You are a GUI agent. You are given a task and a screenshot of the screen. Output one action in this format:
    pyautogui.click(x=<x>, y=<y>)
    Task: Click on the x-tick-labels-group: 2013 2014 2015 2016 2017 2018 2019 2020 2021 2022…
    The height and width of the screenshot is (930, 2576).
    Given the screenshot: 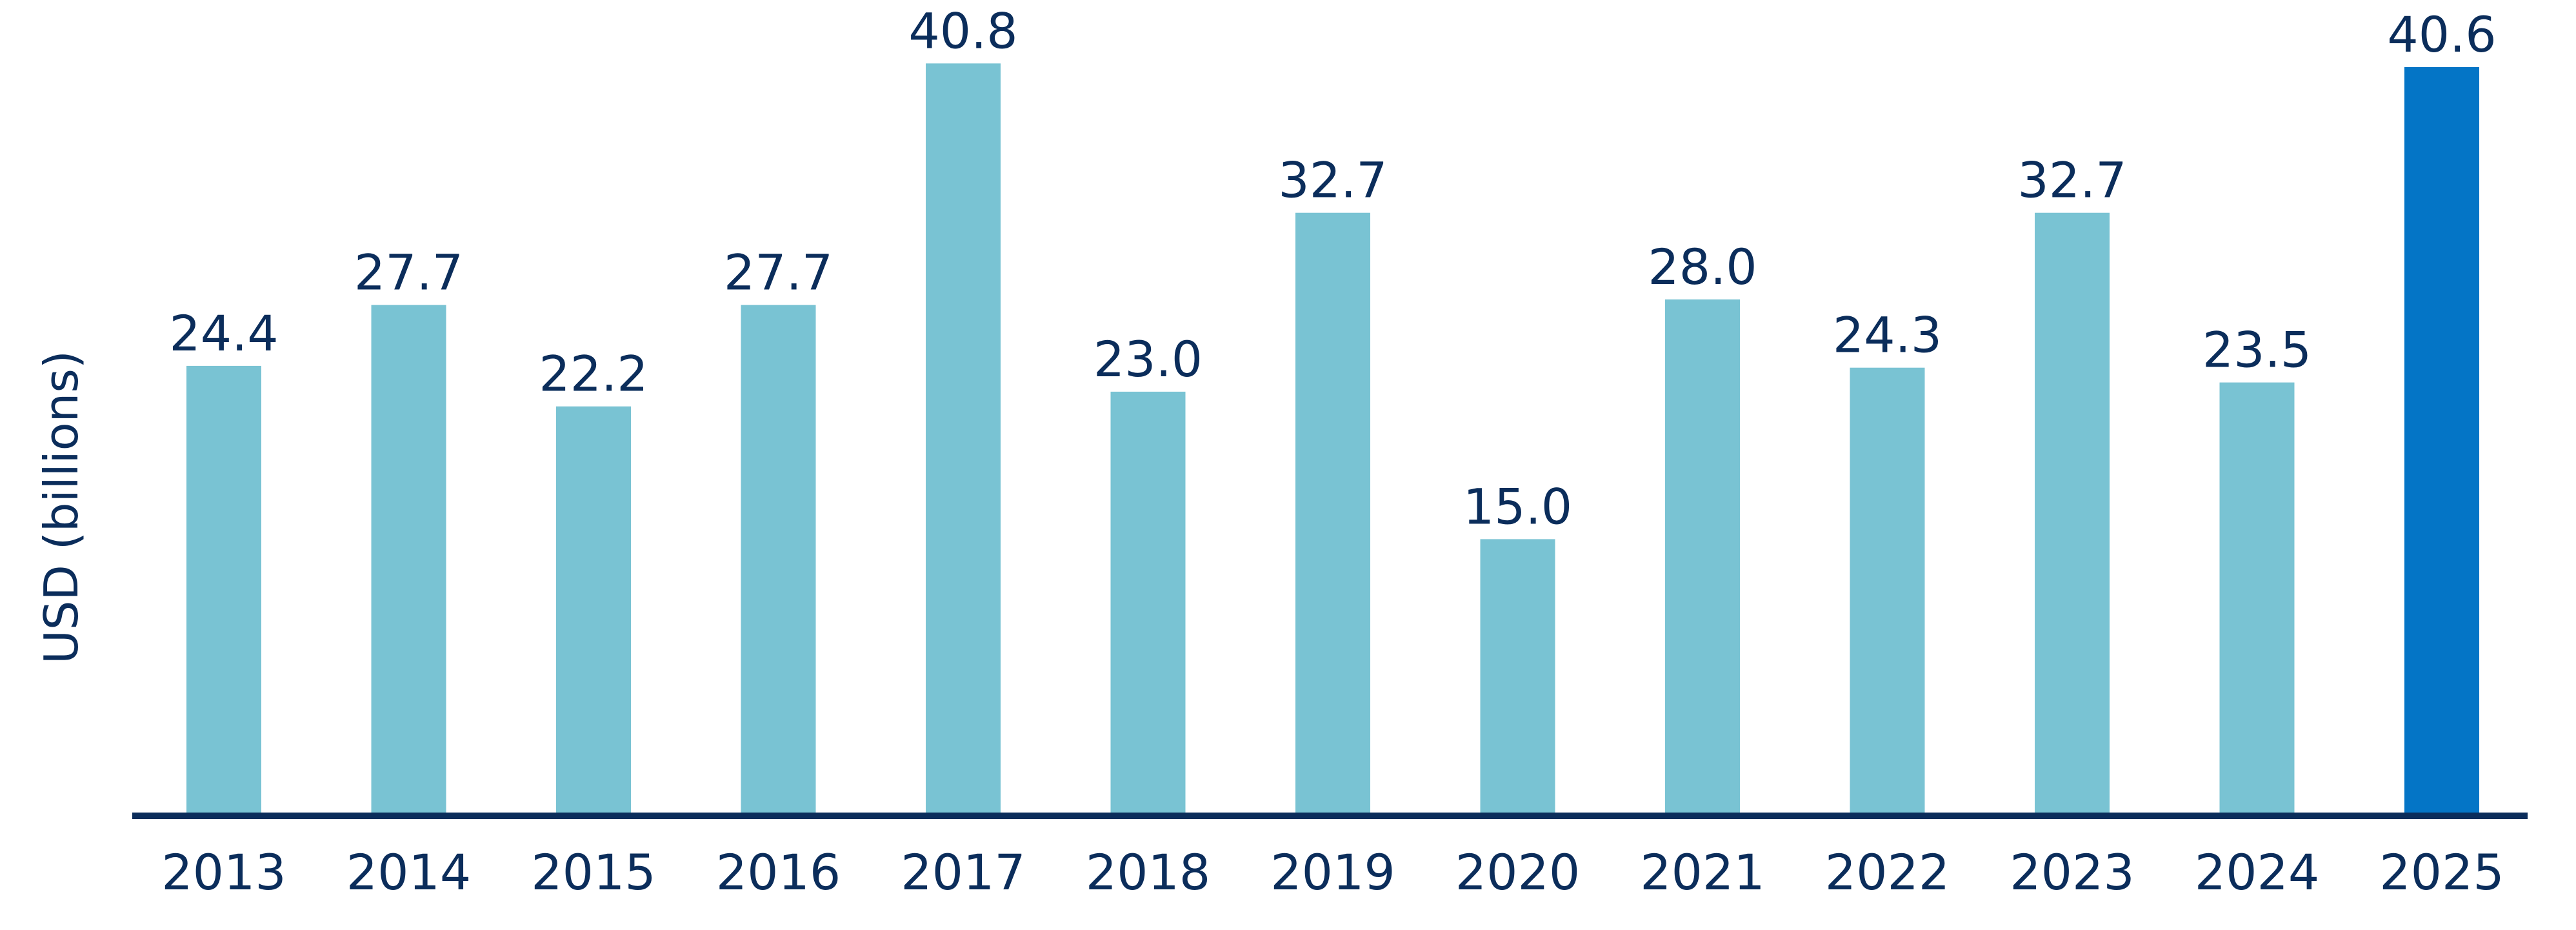 What is the action you would take?
    pyautogui.click(x=1332, y=873)
    